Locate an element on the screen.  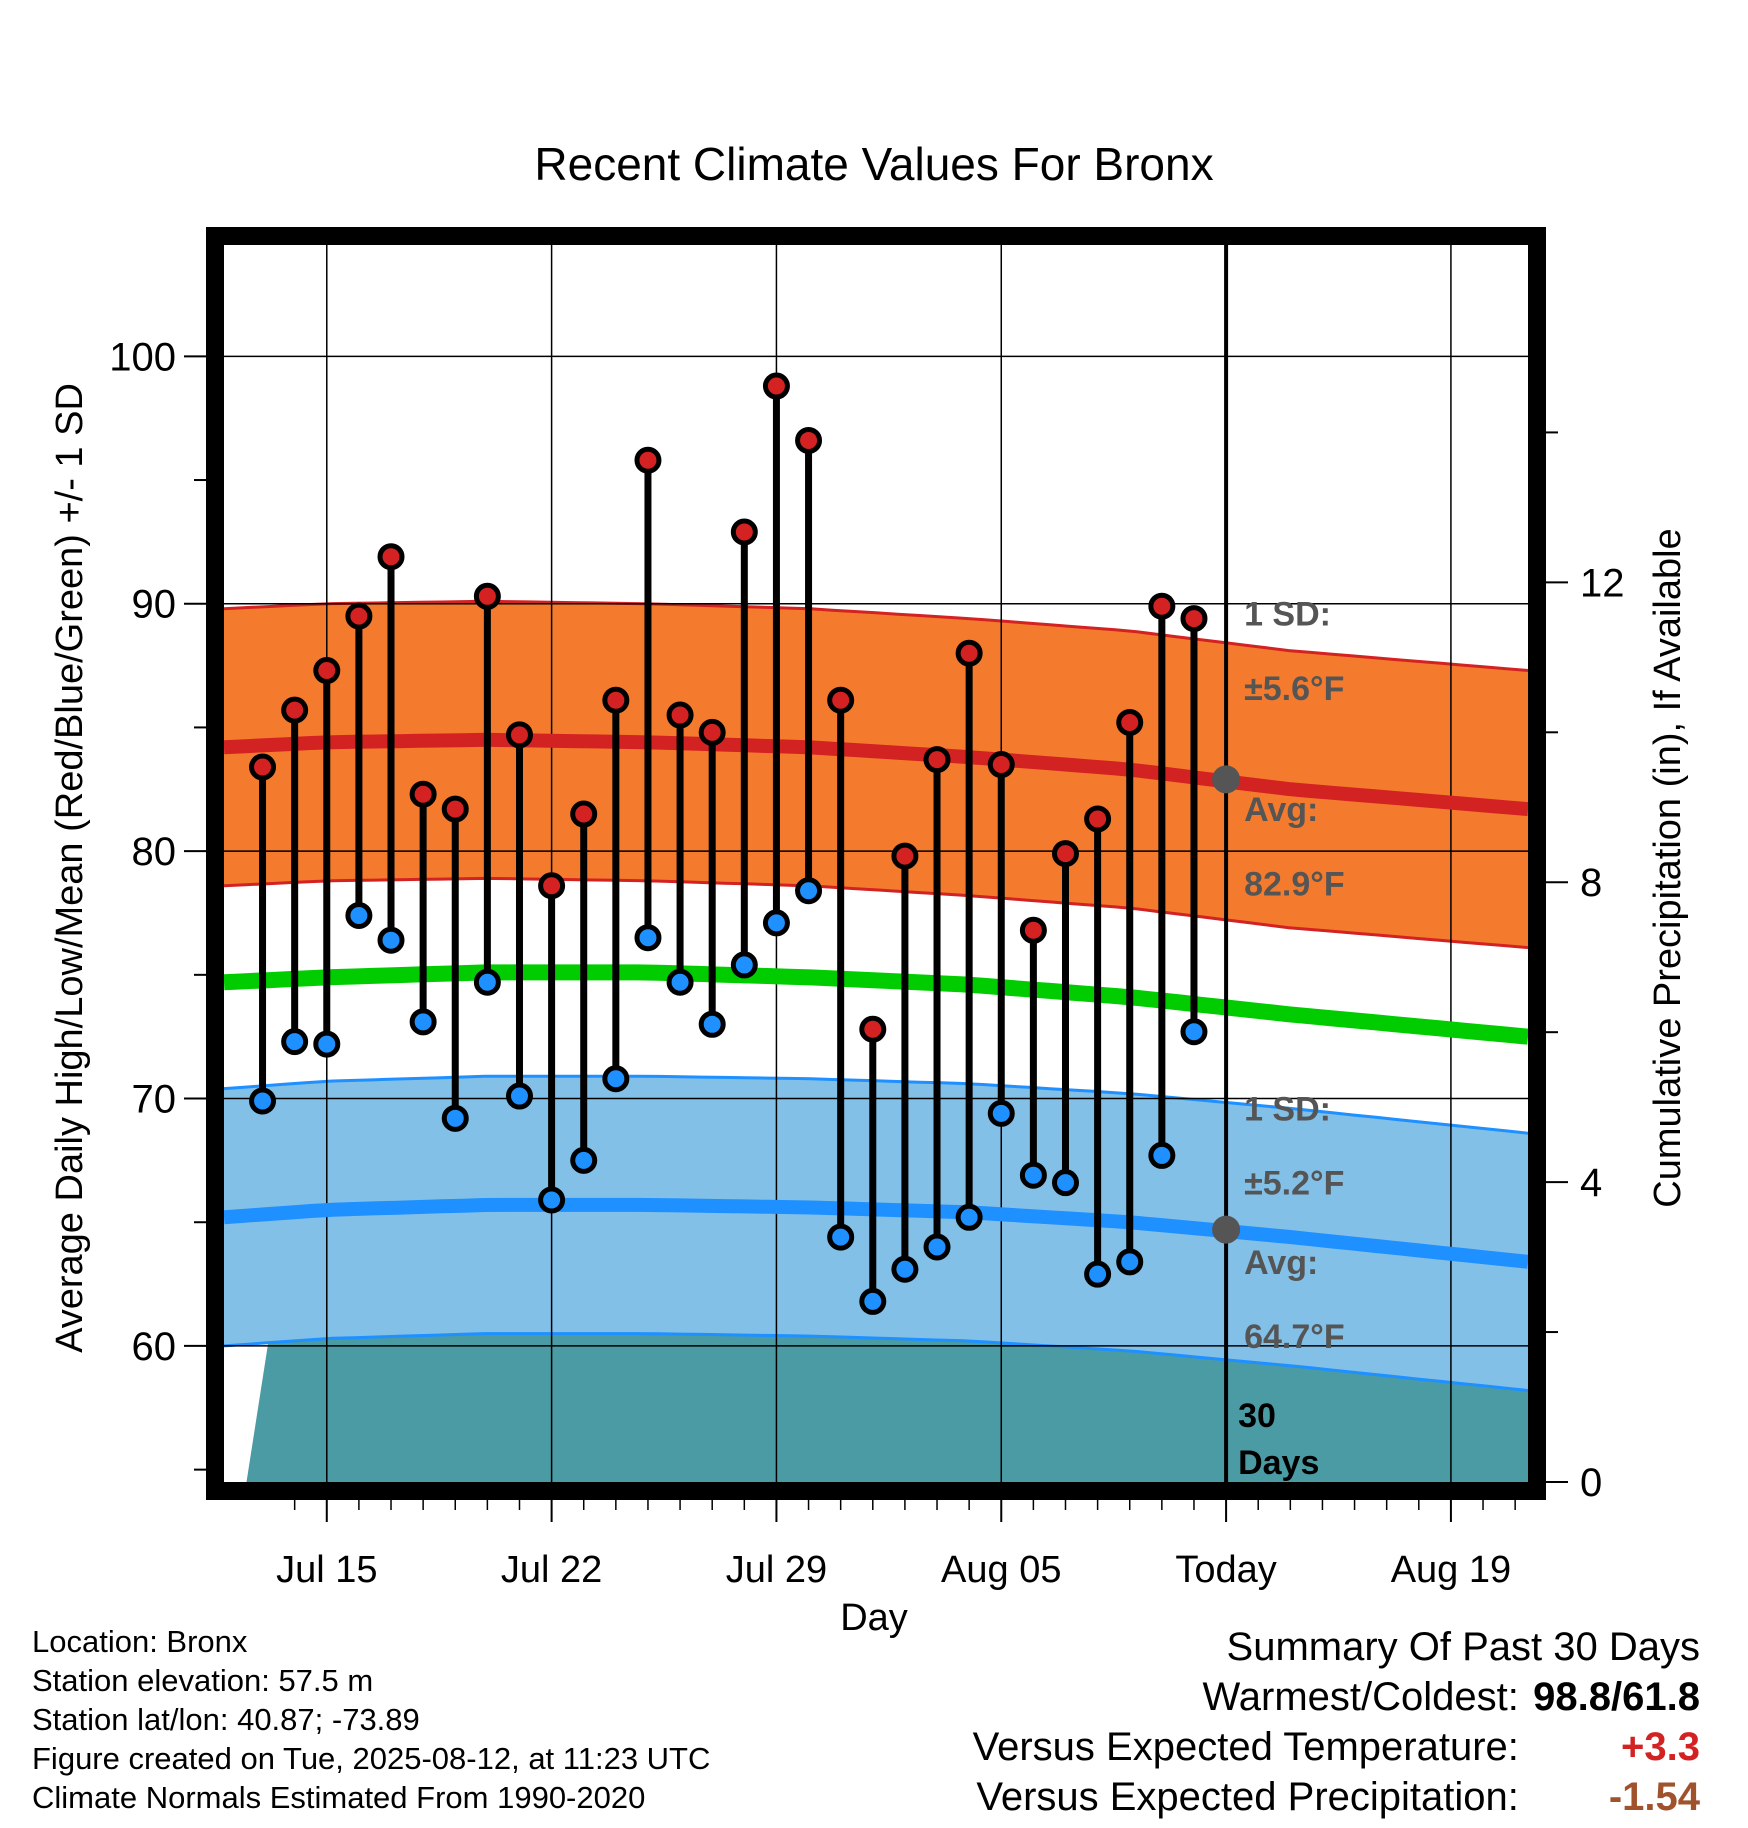
y-left-tick-label: 100 is located at coordinates (142, 357).